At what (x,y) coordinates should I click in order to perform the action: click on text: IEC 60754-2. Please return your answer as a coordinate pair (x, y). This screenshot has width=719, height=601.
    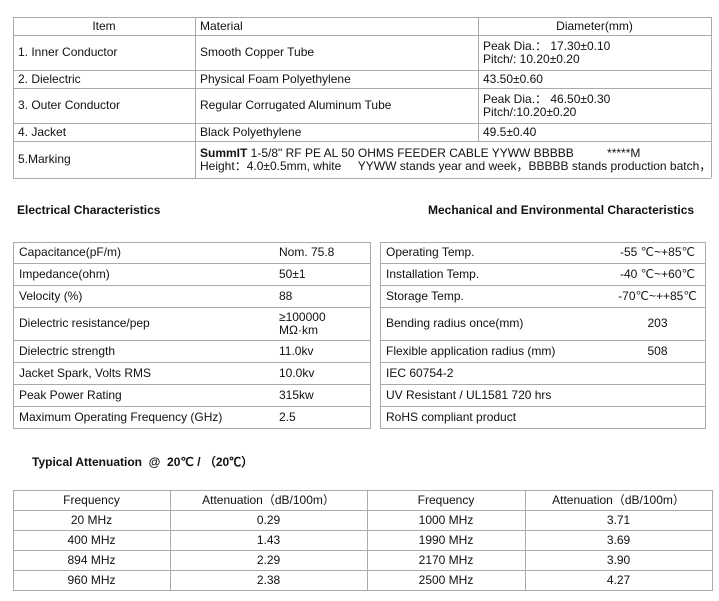
    Looking at the image, I should click on (420, 372).